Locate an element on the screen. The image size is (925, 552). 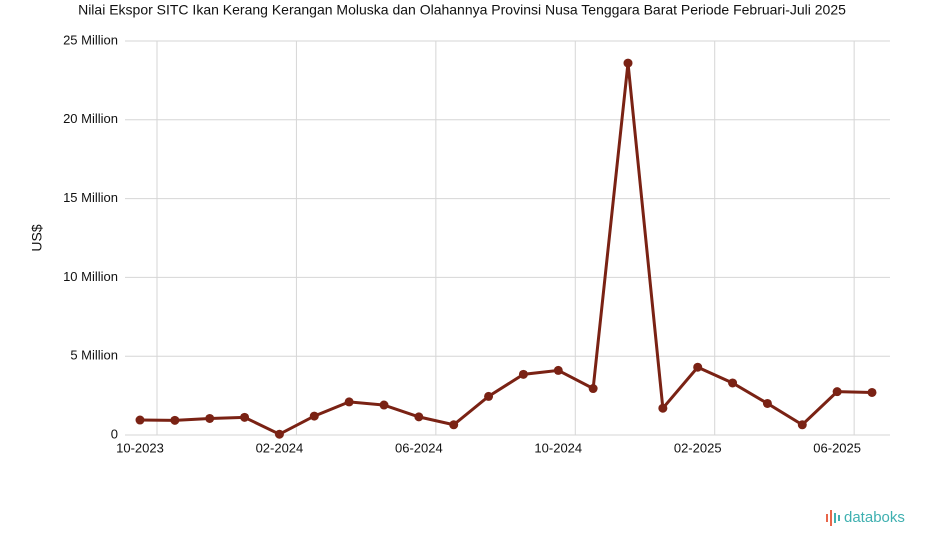
y-tick-label: 15 Million is located at coordinates (90, 197).